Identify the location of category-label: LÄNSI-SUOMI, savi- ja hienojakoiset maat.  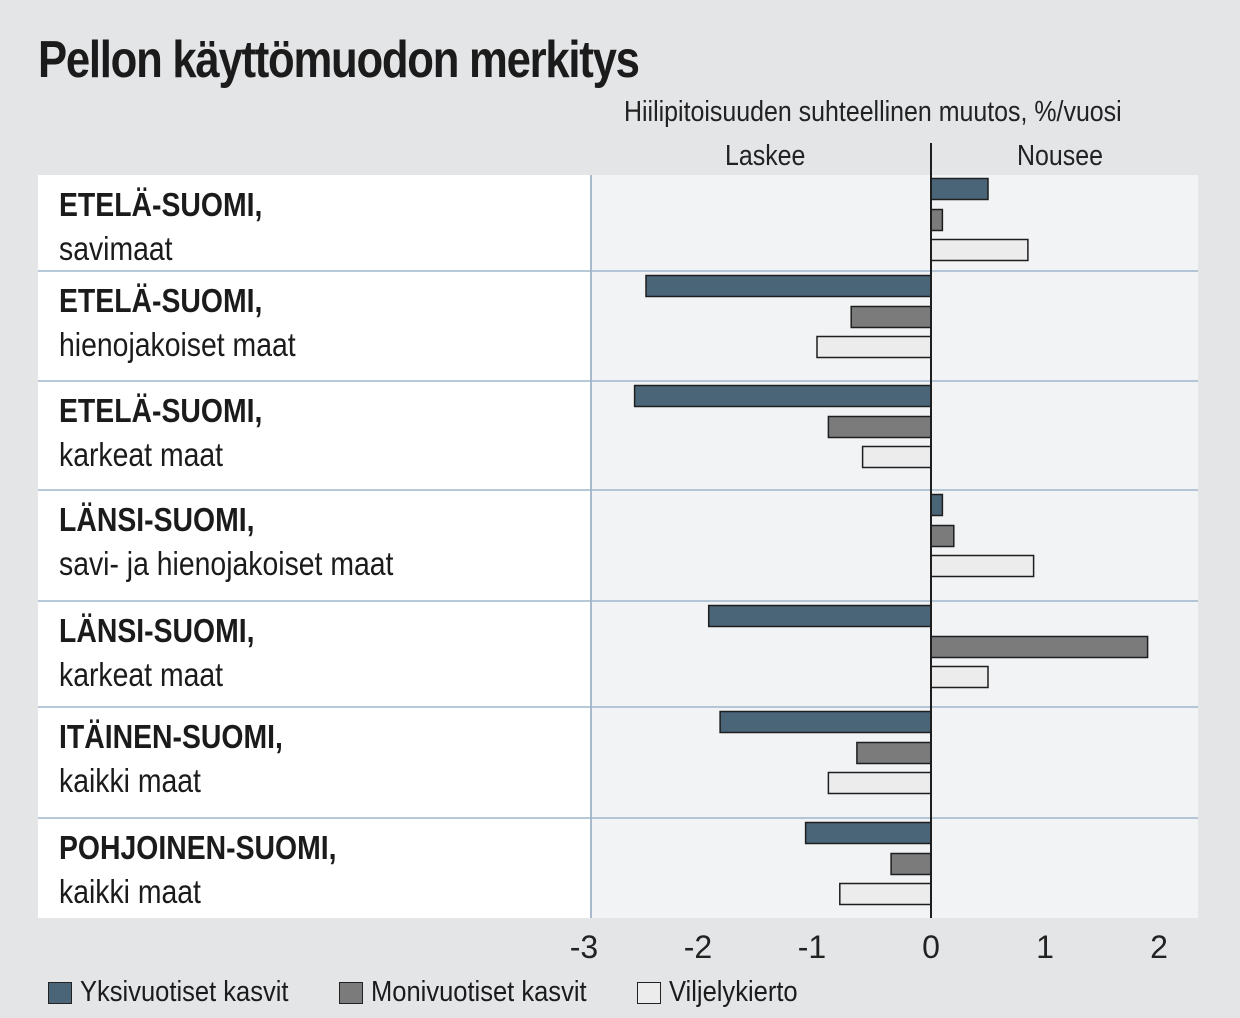
(226, 542).